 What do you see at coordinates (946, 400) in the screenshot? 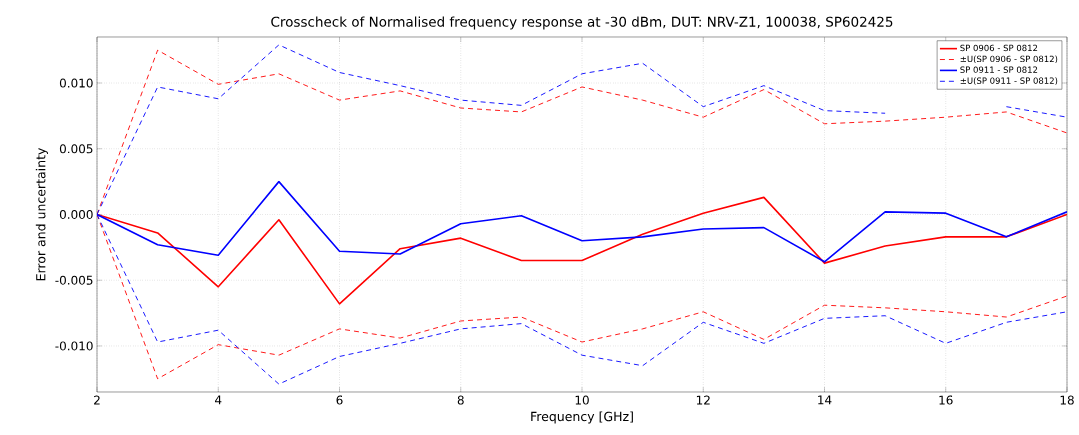
I see `x-tick-label: 16` at bounding box center [946, 400].